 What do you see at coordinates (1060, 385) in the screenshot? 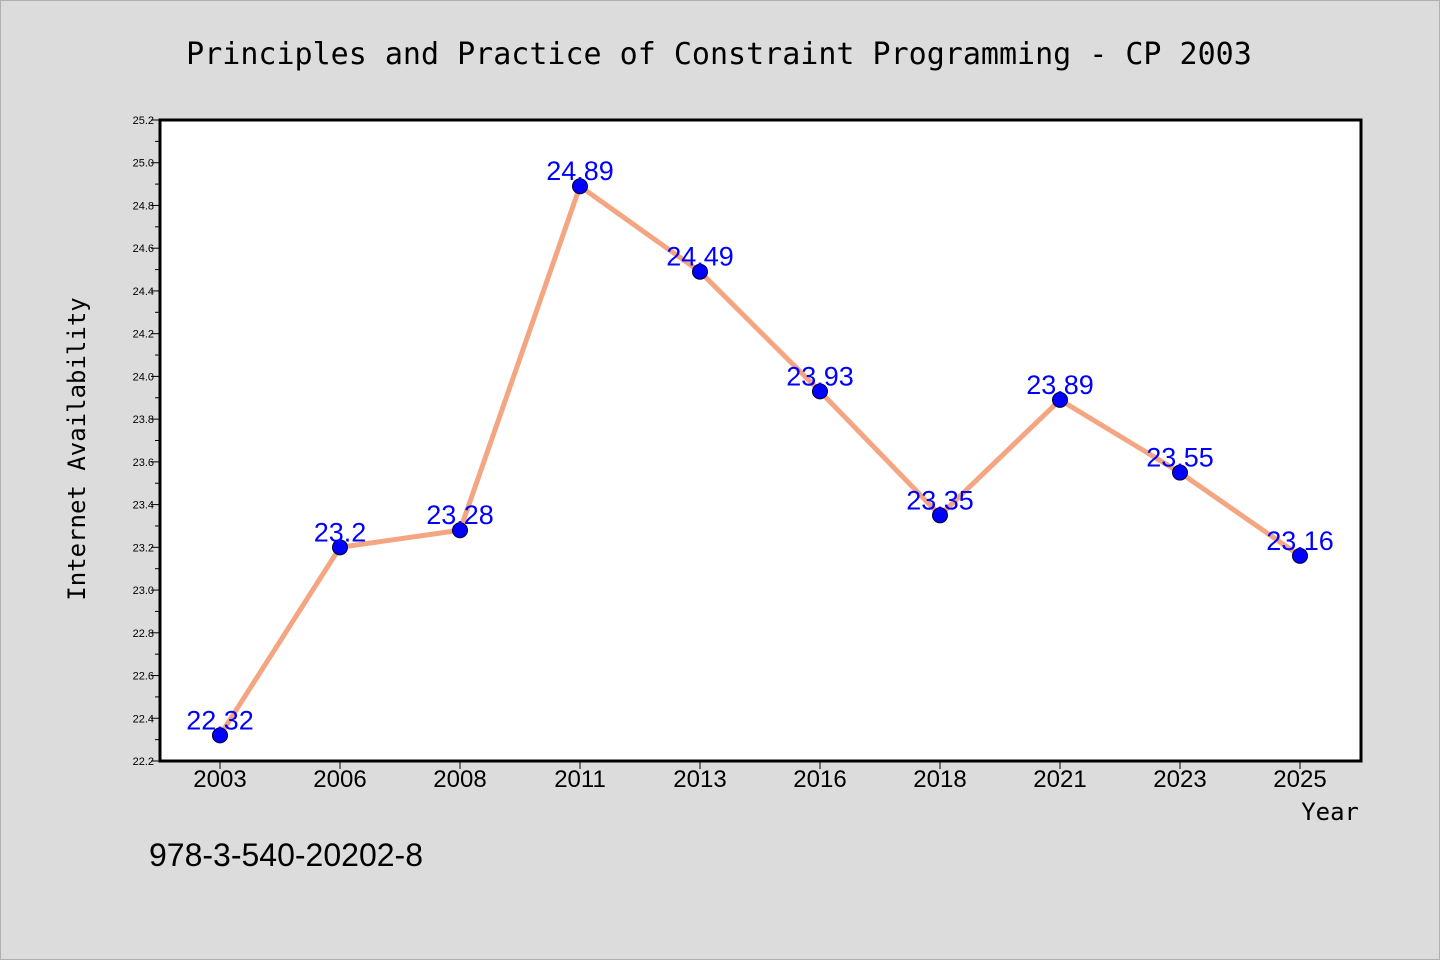
I see `data-label: 23.89` at bounding box center [1060, 385].